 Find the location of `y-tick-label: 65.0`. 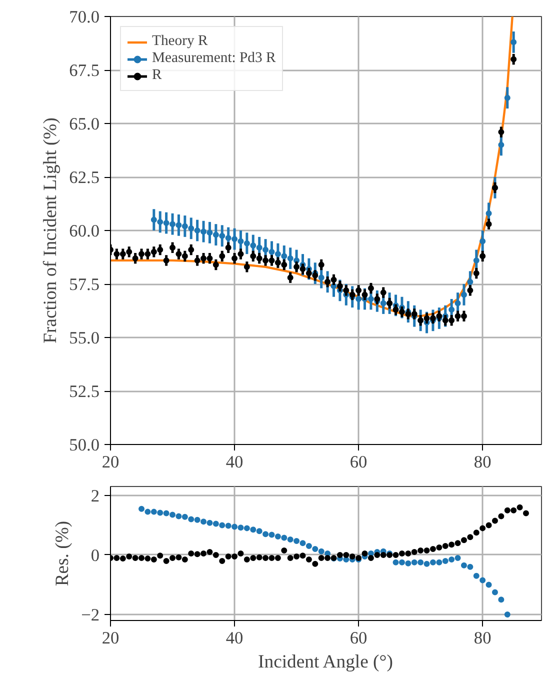

y-tick-label: 65.0 is located at coordinates (84, 124).